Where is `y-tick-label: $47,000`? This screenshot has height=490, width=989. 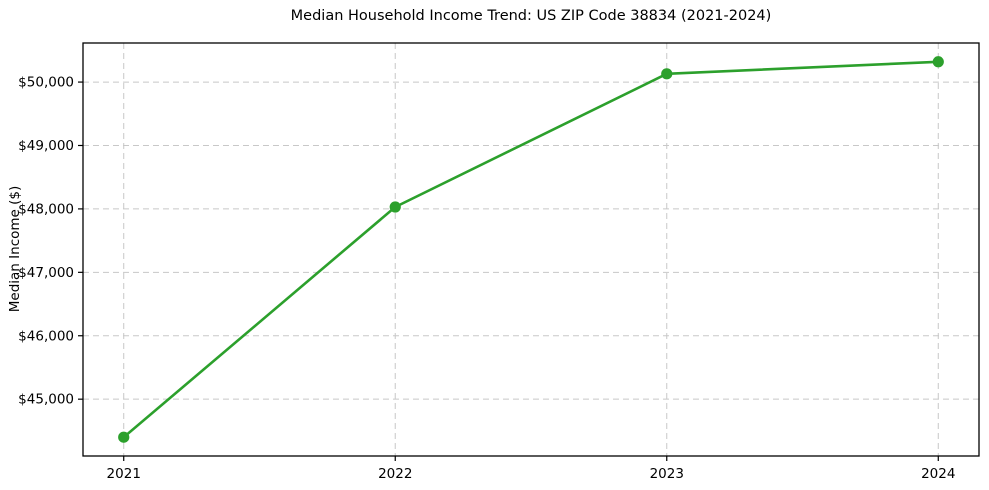 y-tick-label: $47,000 is located at coordinates (46, 273).